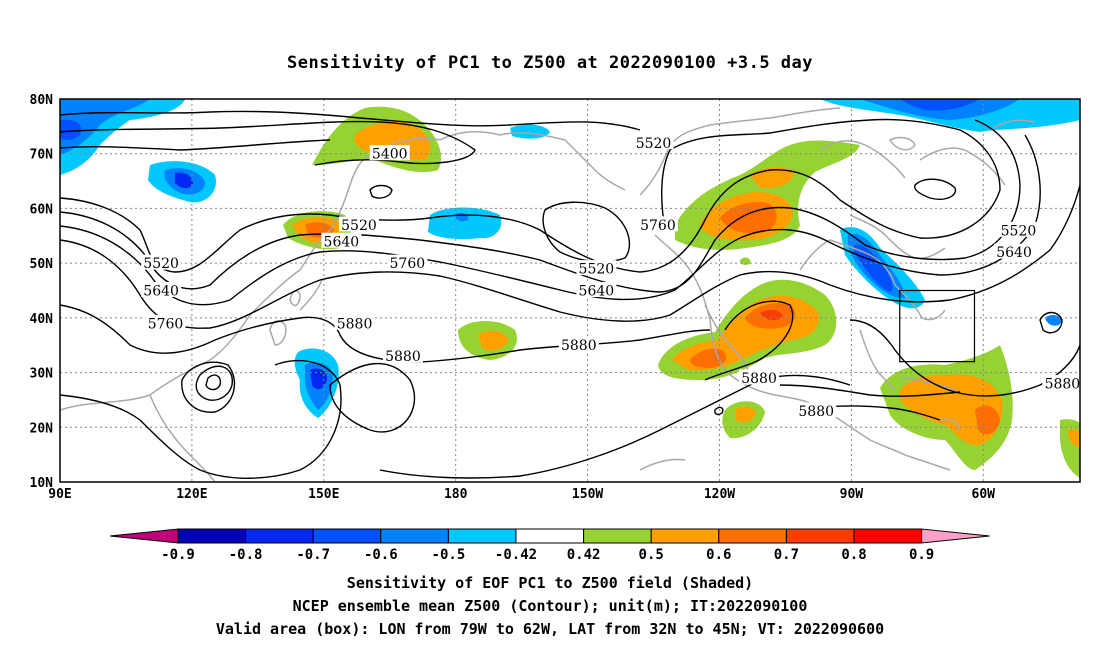 Image resolution: width=1100 pixels, height=650 pixels. Describe the element at coordinates (521, 494) in the screenshot. I see `longitude-labels: 90E 120E 150E 180 150W 120W 90W 60W` at that location.